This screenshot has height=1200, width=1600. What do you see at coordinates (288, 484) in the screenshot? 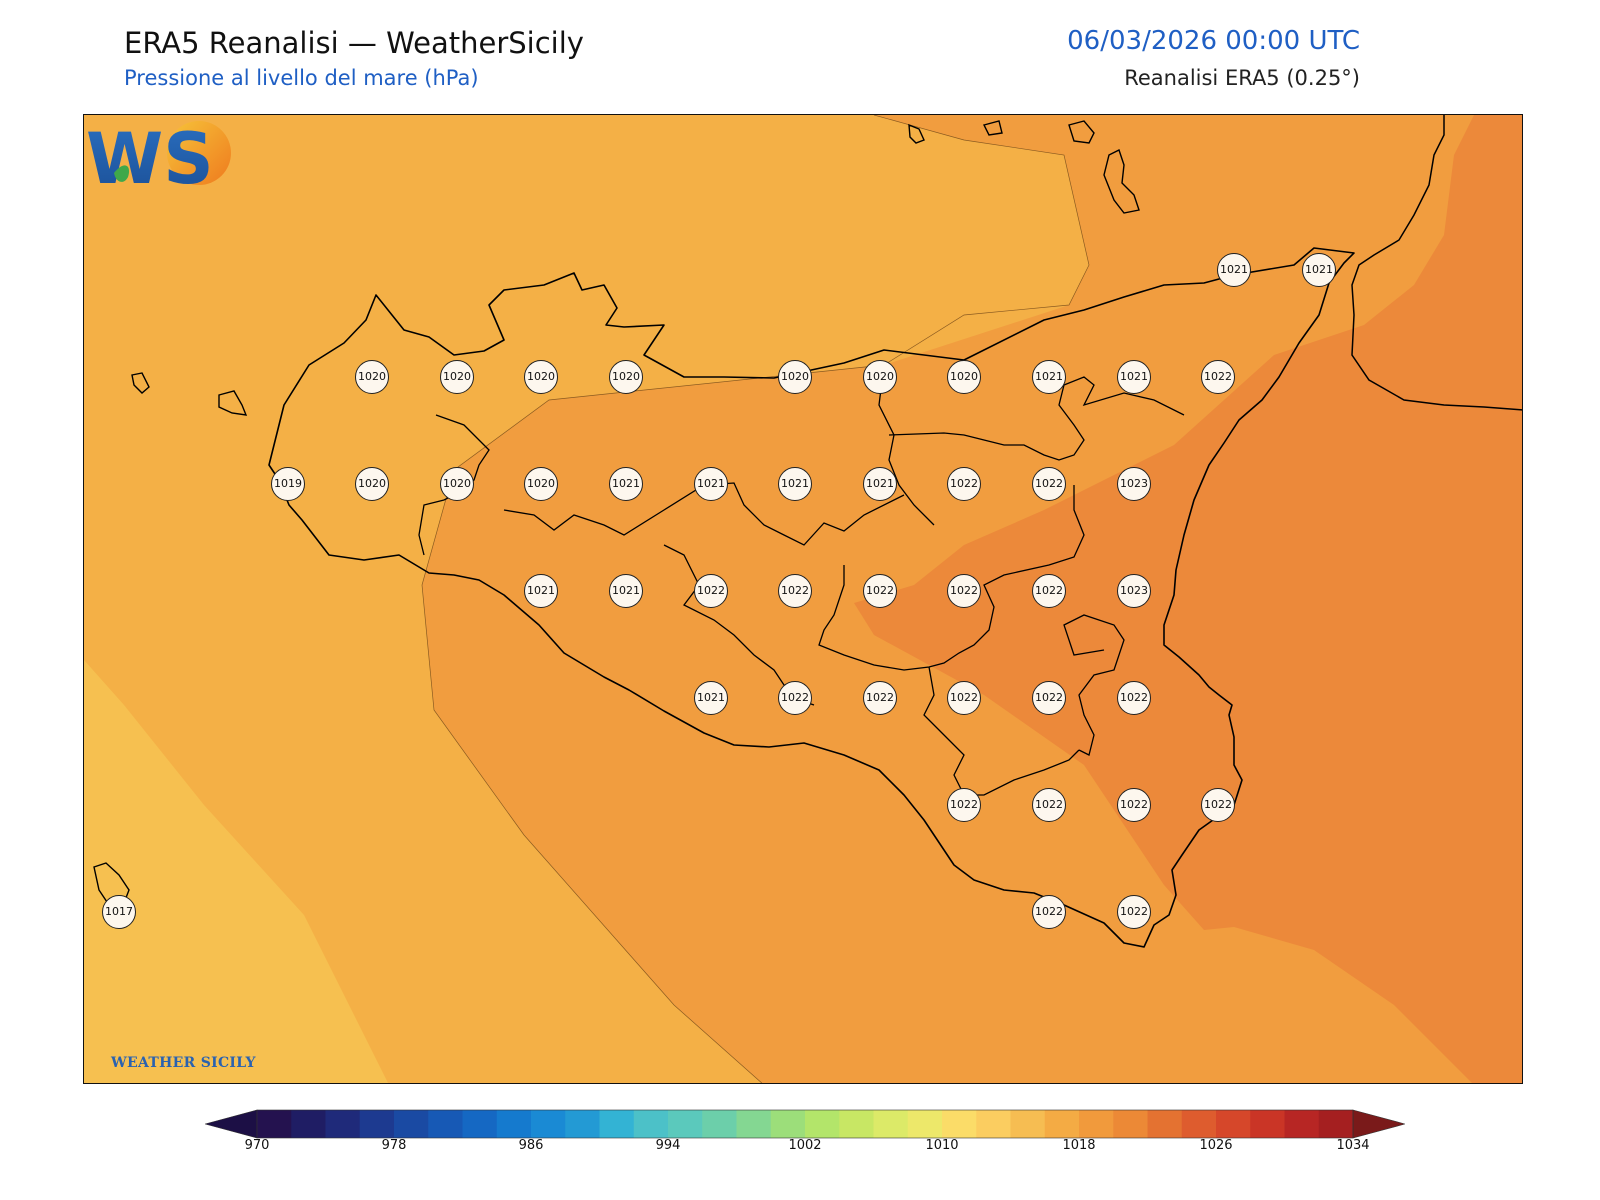
I see `station-value: 1019` at bounding box center [288, 484].